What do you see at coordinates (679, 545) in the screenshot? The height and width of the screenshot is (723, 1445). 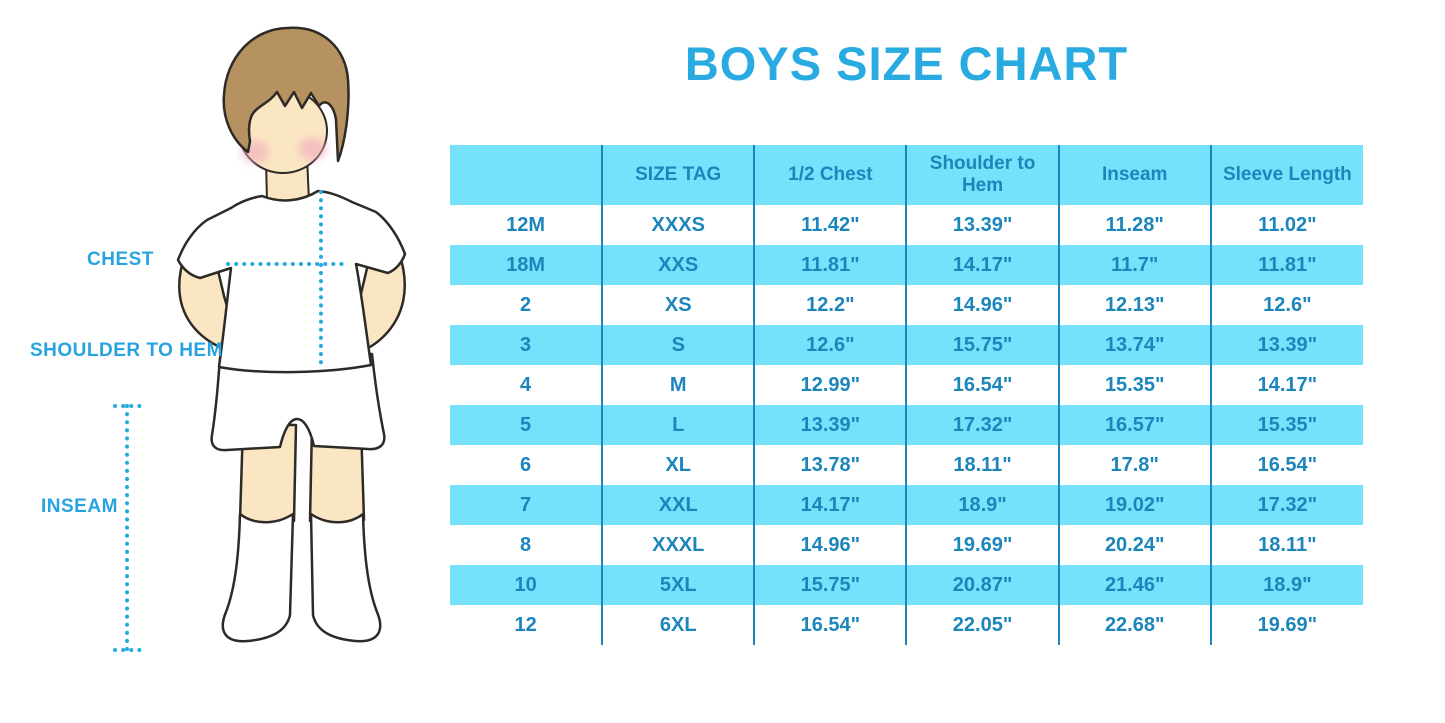 I see `table-cell: XXXL` at bounding box center [679, 545].